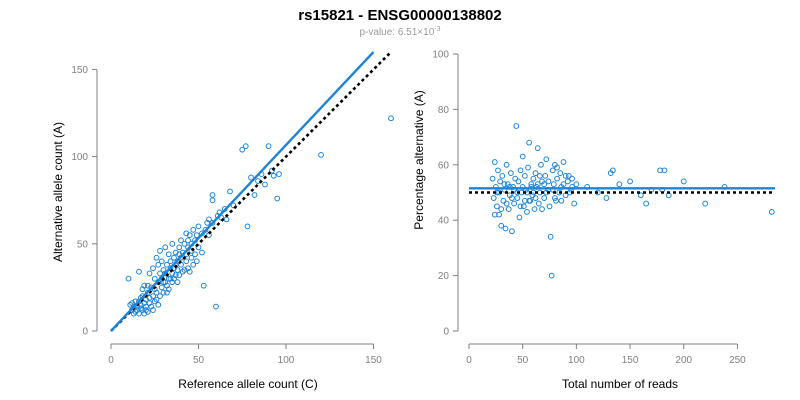  Describe the element at coordinates (199, 360) in the screenshot. I see `left-x-tick-label: 50` at that location.